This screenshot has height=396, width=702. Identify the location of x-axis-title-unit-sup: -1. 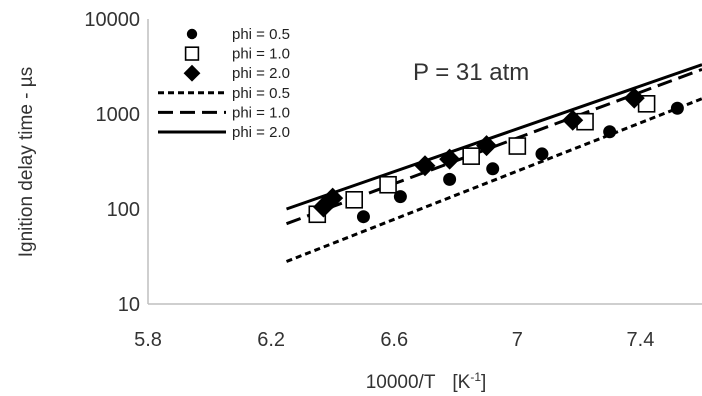
(475, 377).